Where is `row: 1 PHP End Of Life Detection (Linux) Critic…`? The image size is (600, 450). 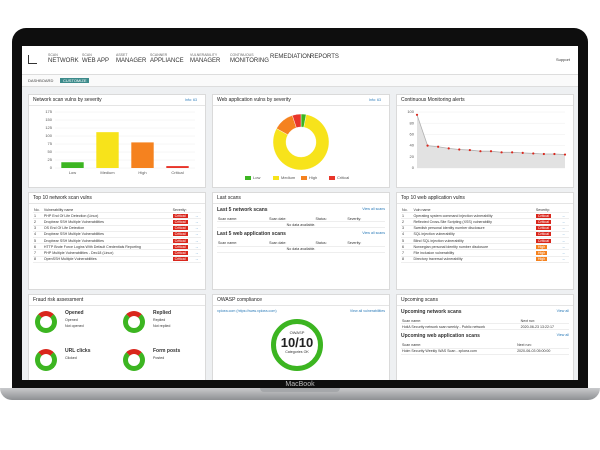
row: 1 PHP End Of Life Detection (Linux) Critic… is located at coordinates (117, 216).